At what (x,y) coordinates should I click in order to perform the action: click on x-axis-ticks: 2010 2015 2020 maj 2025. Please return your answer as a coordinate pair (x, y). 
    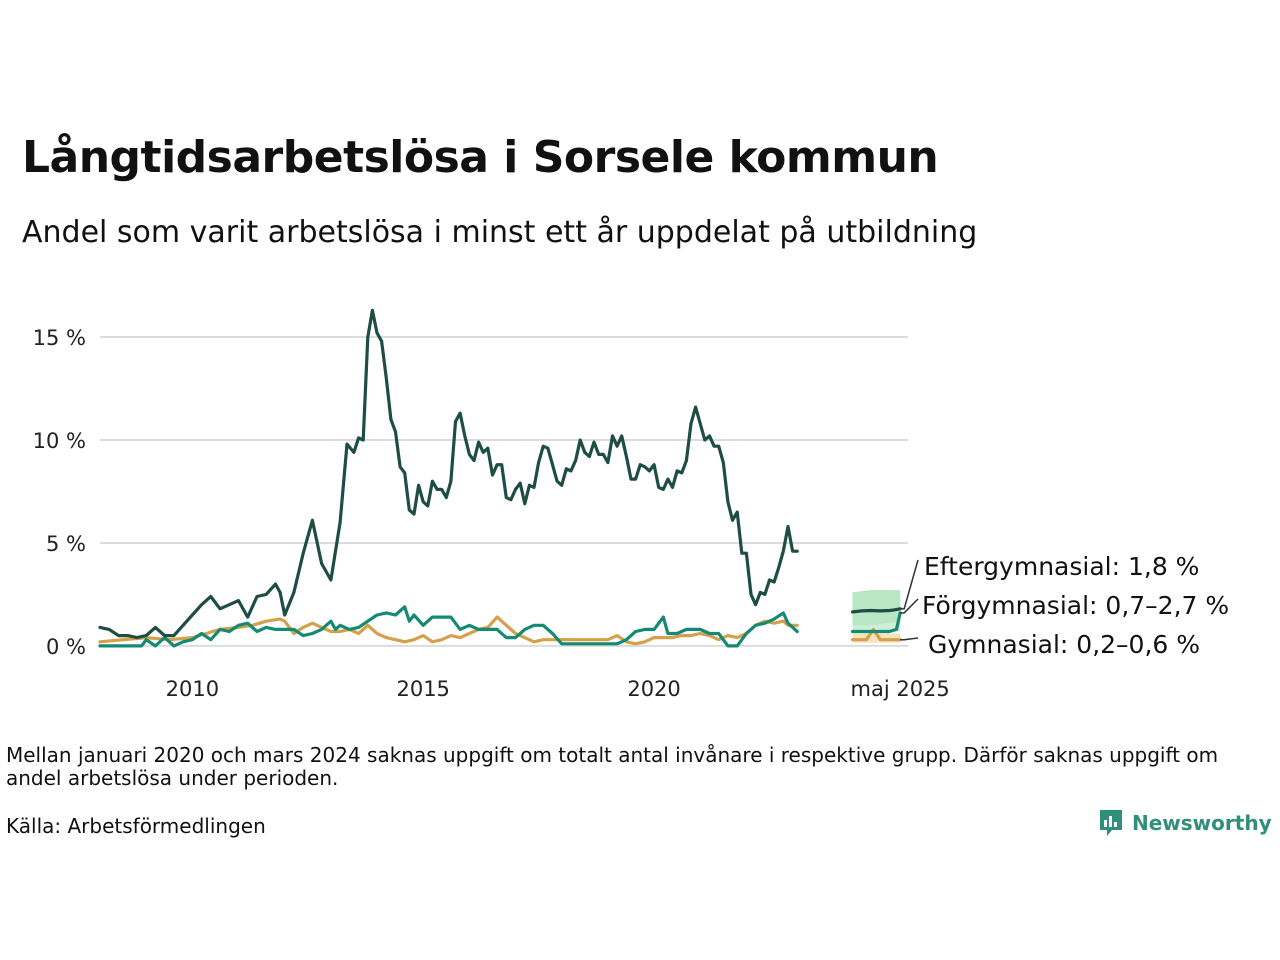
    Looking at the image, I should click on (558, 689).